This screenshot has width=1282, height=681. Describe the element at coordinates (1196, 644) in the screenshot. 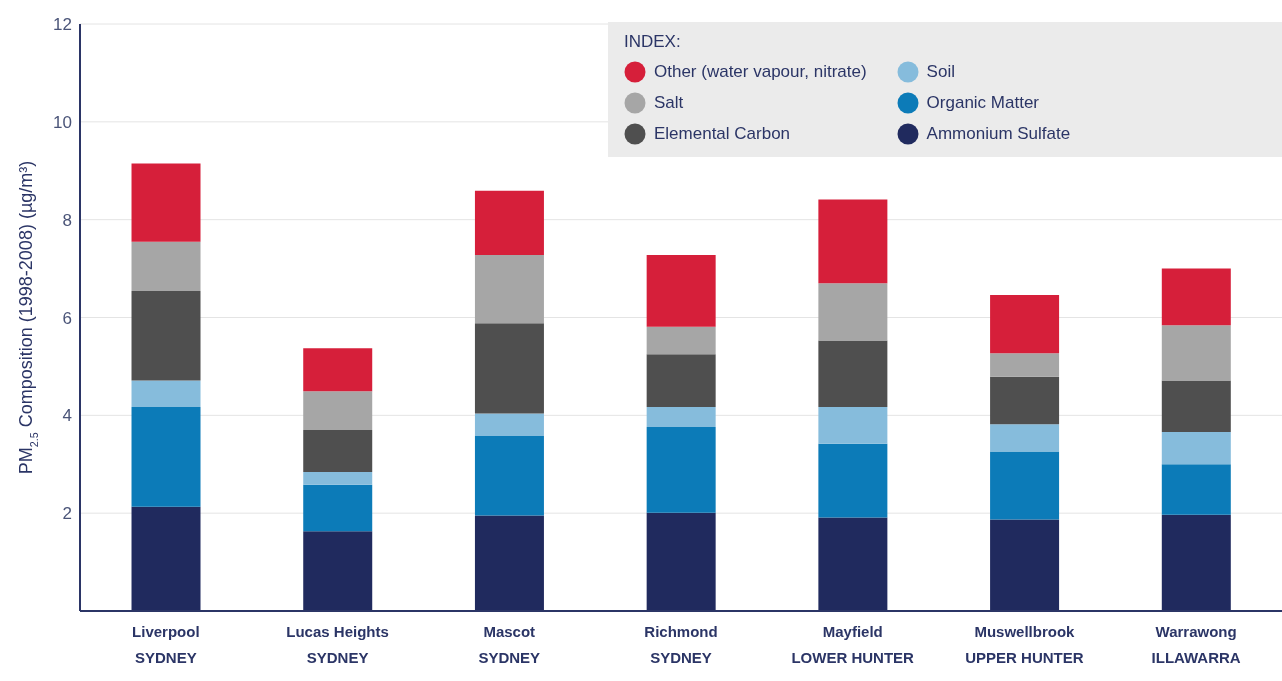

I see `x-tick-label: Warrawong ILLAWARRA` at that location.